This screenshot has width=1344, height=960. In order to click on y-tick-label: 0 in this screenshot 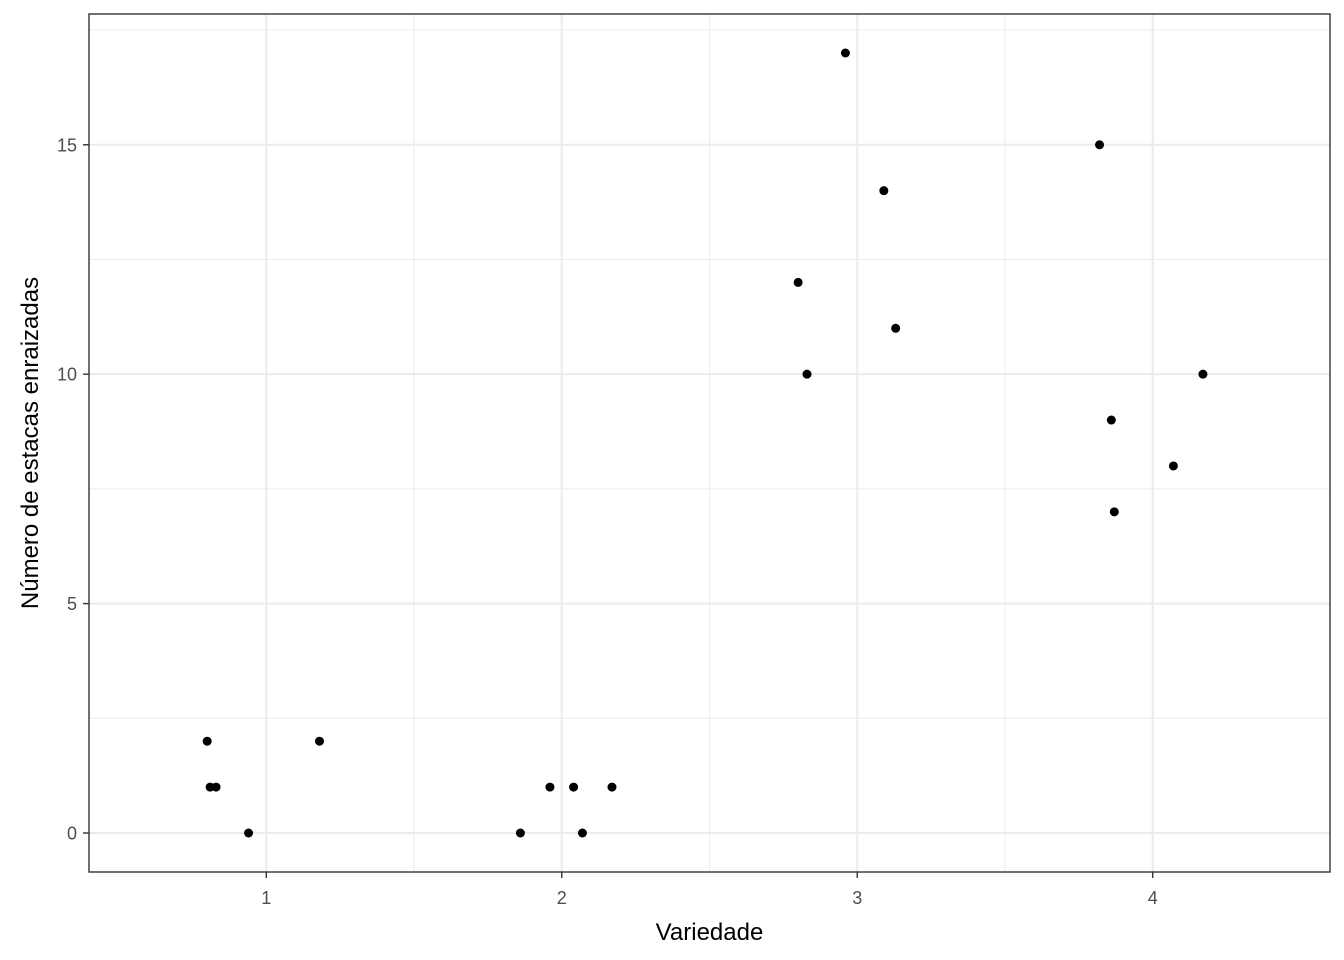, I will do `click(72, 834)`.